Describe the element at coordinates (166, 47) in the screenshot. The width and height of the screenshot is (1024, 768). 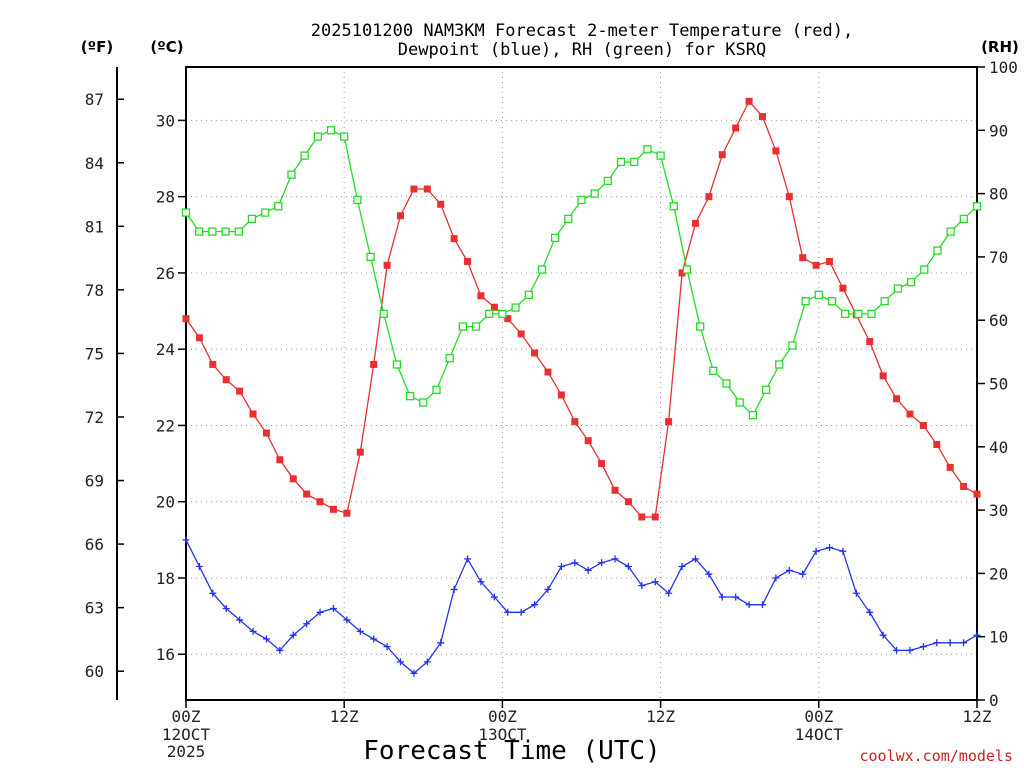
I see `celsius-unit-label: (ºC)` at that location.